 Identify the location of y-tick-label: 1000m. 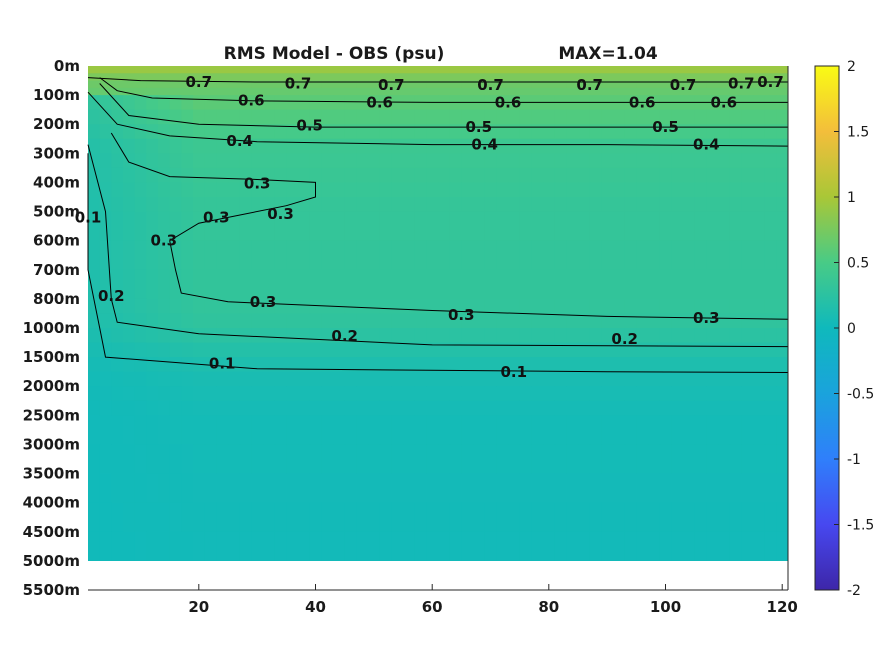
(51, 328).